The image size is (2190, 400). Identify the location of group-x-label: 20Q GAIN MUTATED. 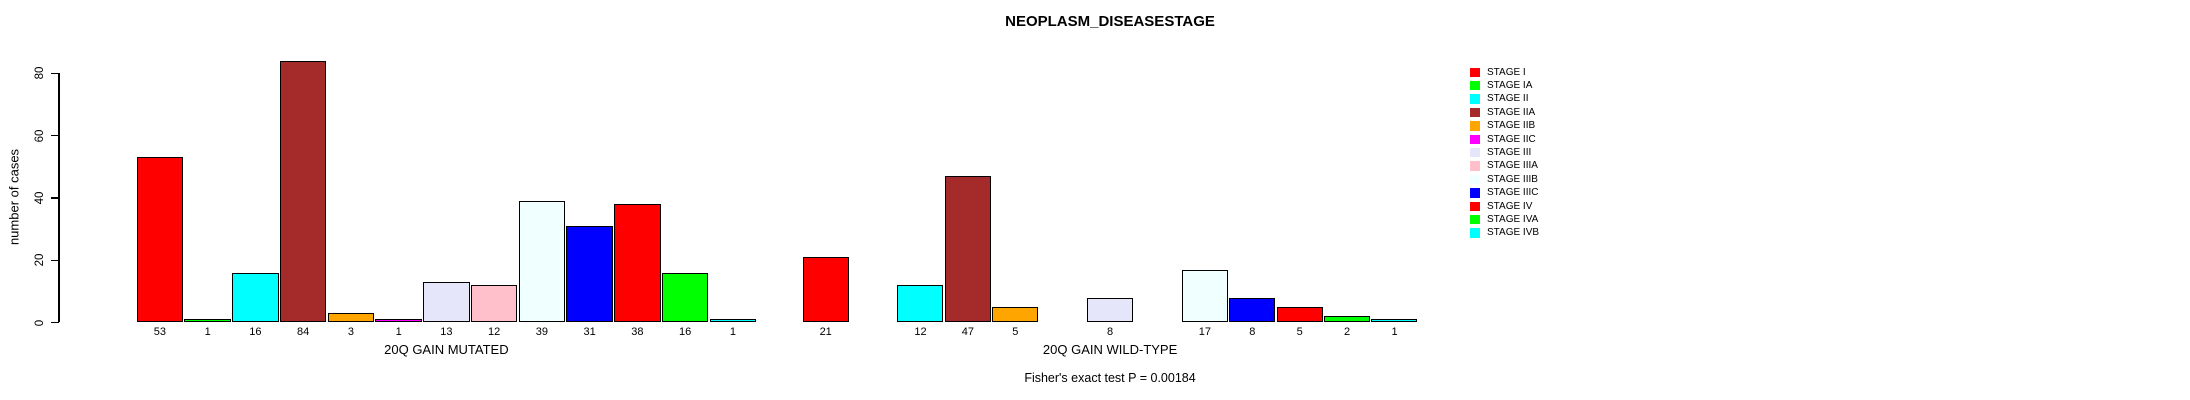
(446, 349).